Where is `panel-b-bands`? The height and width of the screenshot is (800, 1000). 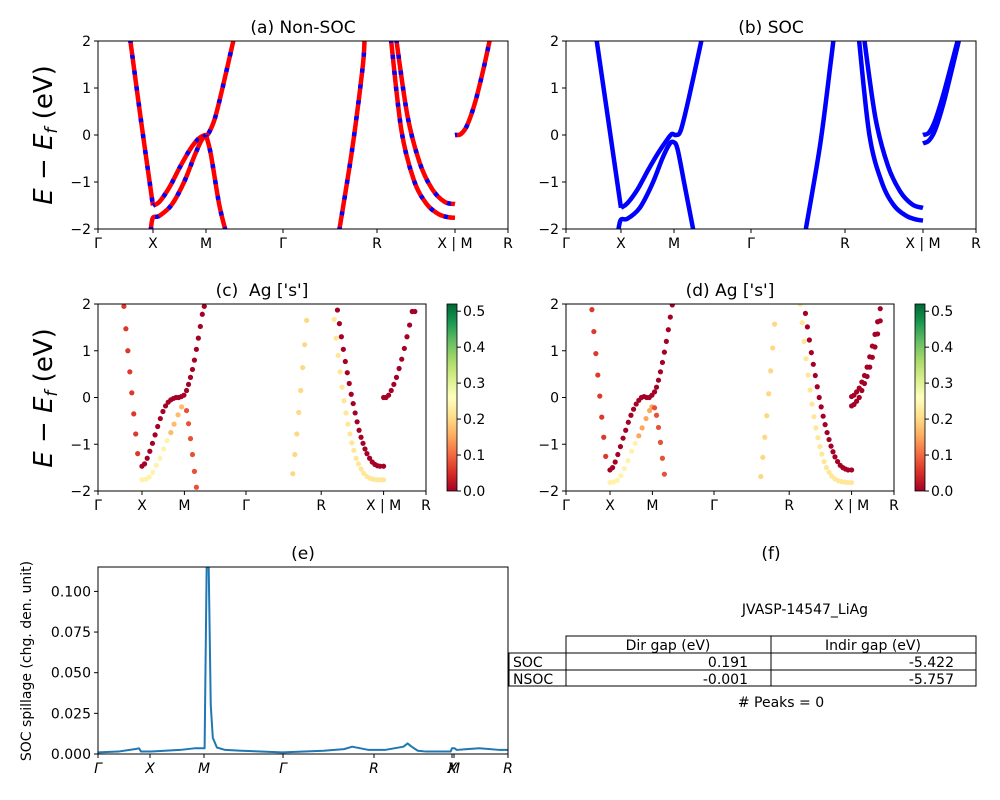
panel-b-bands is located at coordinates (777, 135).